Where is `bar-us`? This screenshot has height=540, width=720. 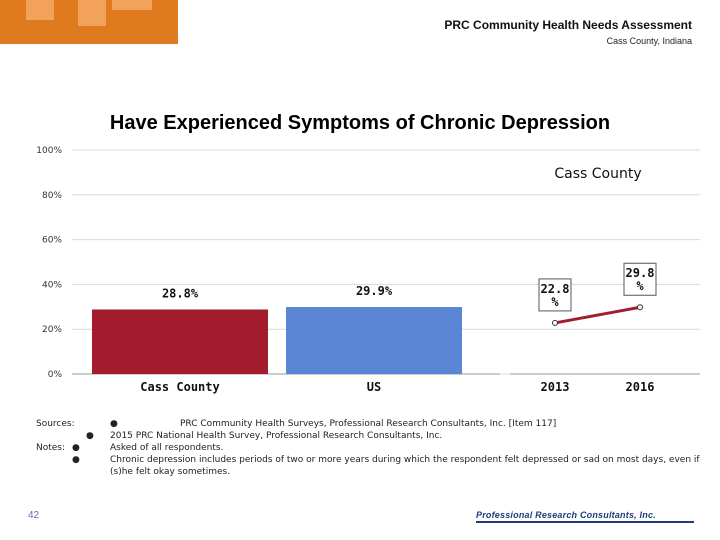 bar-us is located at coordinates (374, 340).